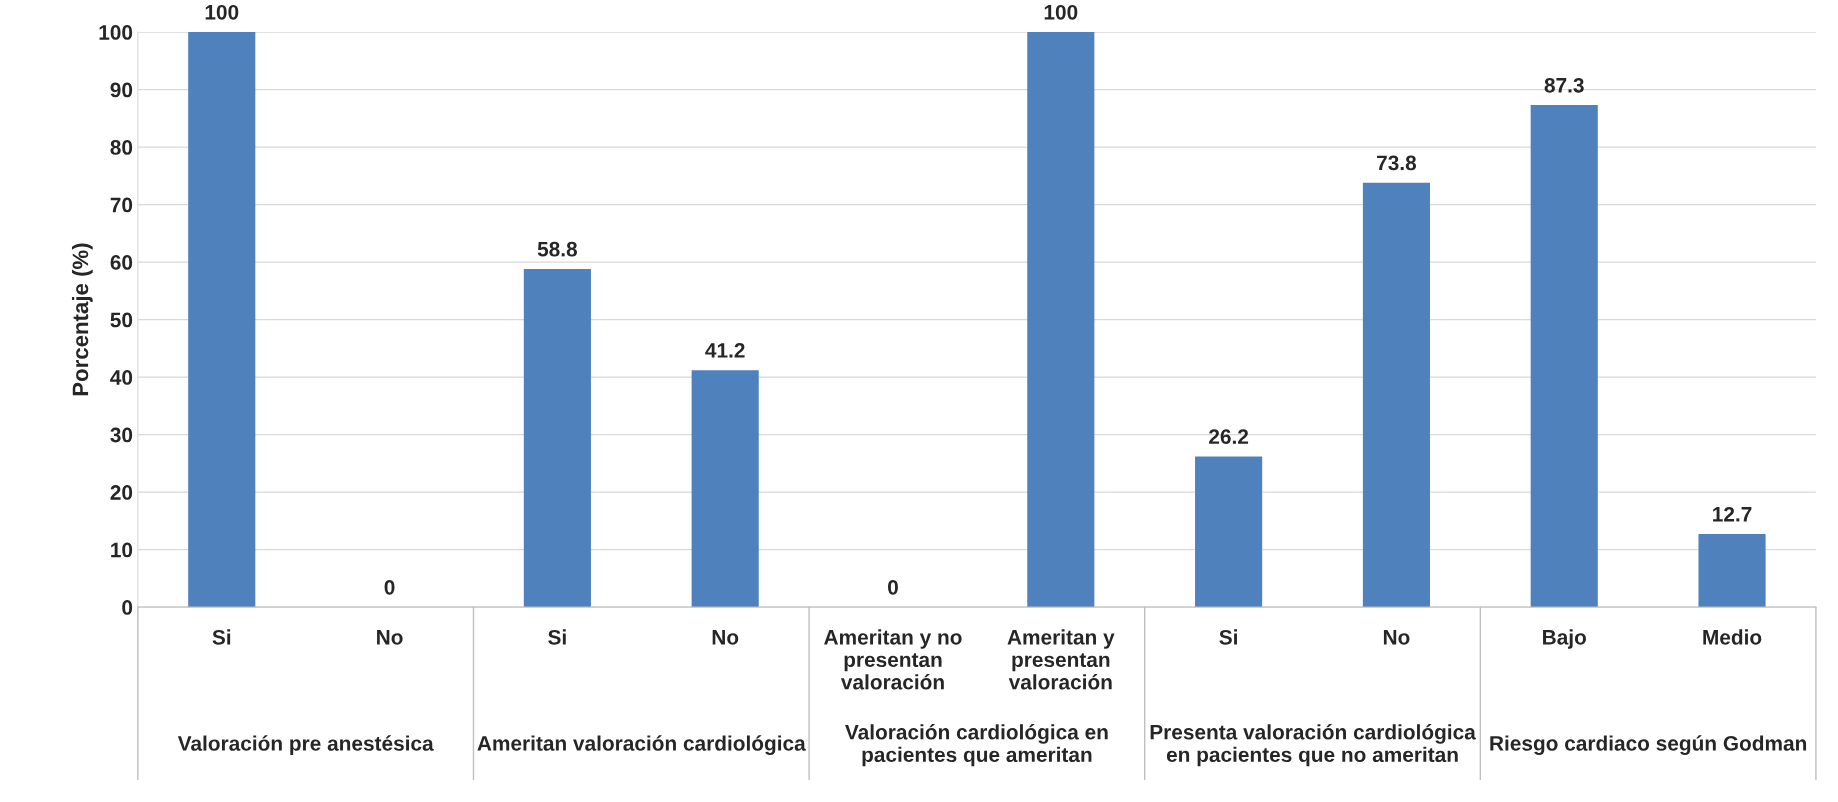 Image resolution: width=1838 pixels, height=802 pixels. I want to click on y-tick-label: 20, so click(121, 492).